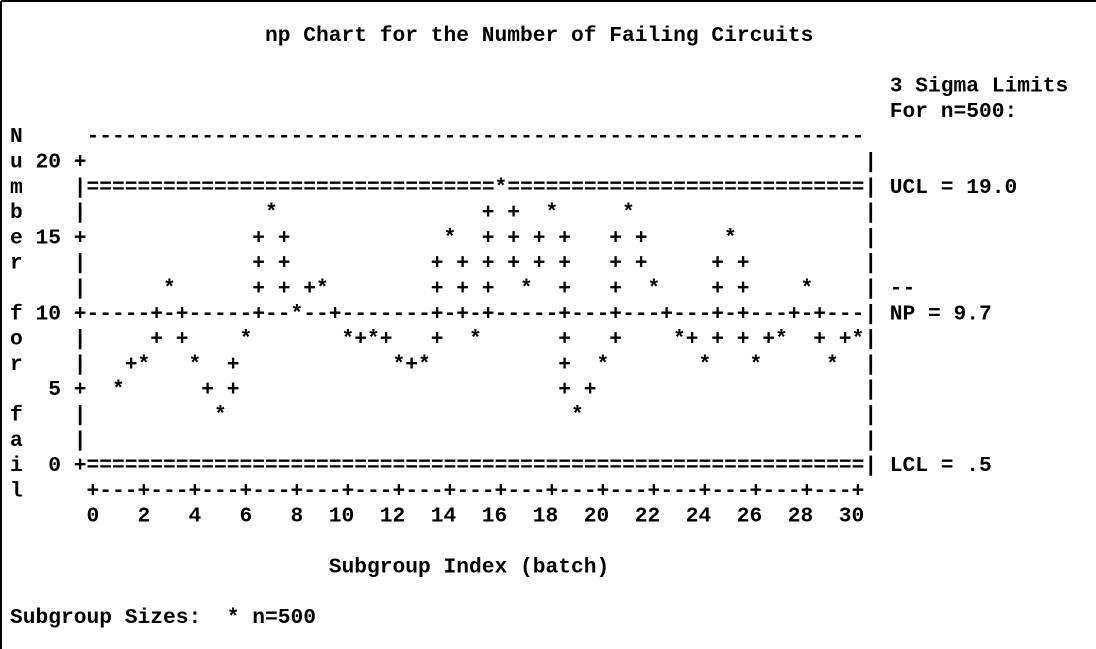  I want to click on x-tick-label: 8, so click(296, 517).